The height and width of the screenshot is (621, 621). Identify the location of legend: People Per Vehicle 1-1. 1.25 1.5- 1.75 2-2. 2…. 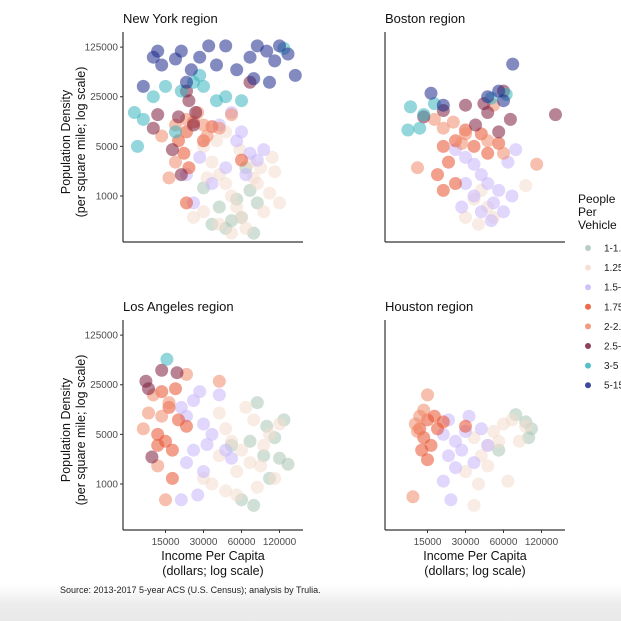
(599, 292).